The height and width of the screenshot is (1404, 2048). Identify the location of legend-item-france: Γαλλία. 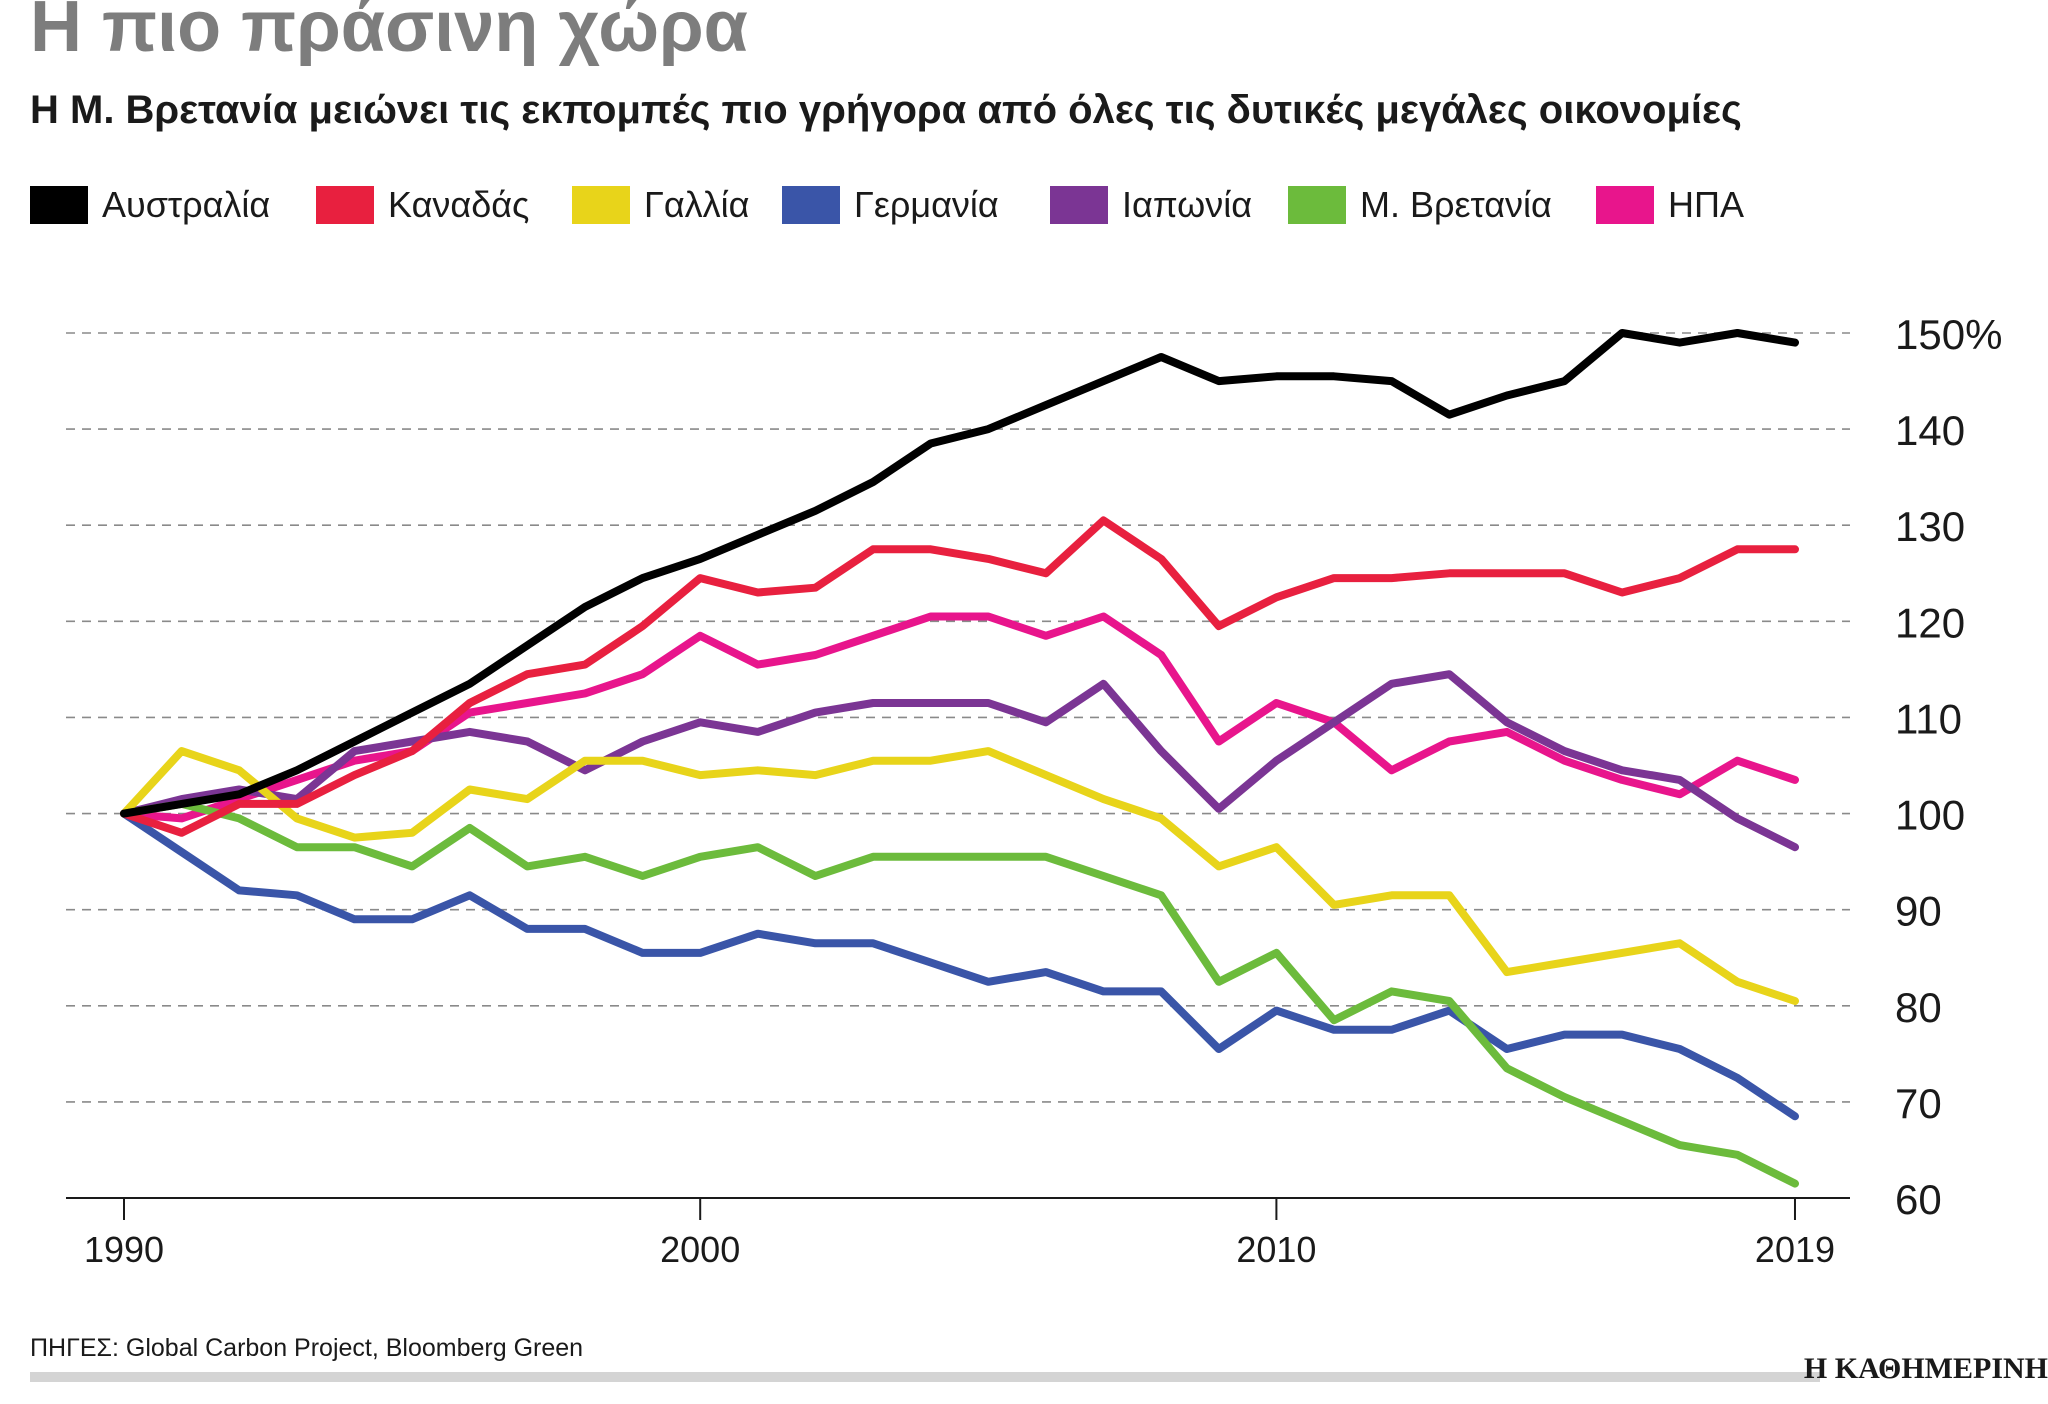
(660, 205).